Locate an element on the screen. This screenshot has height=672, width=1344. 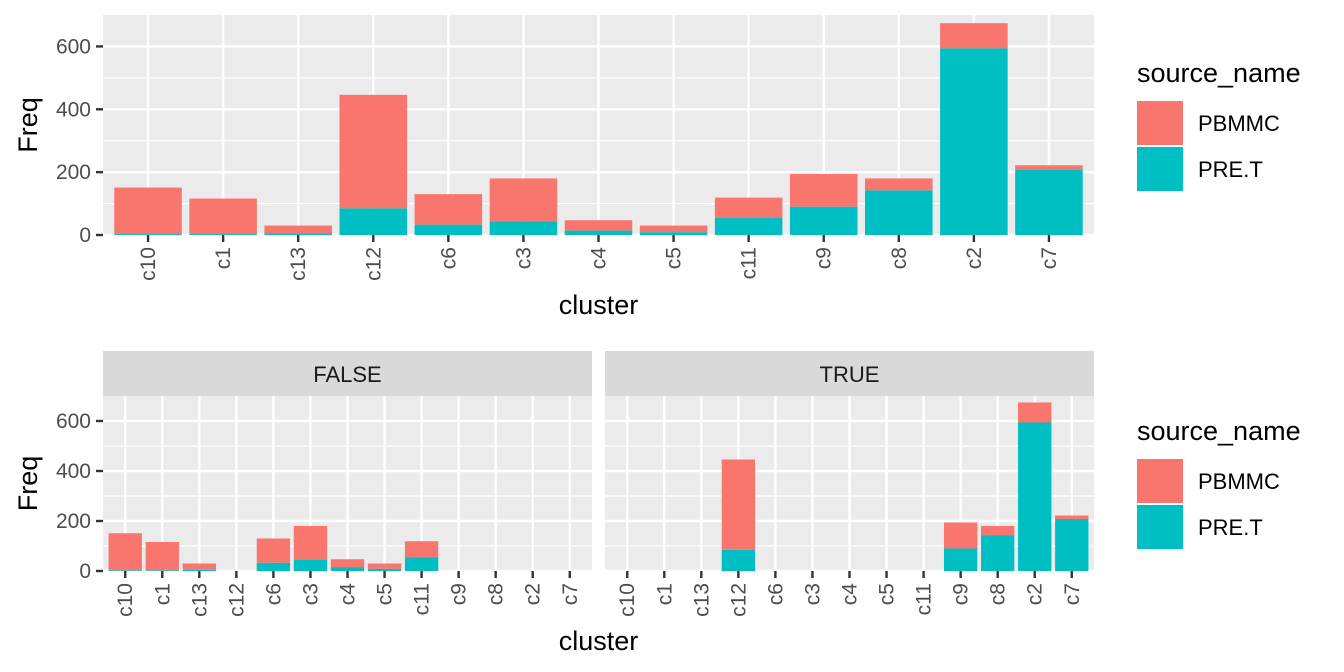
facet-strip-true is located at coordinates (849, 373).